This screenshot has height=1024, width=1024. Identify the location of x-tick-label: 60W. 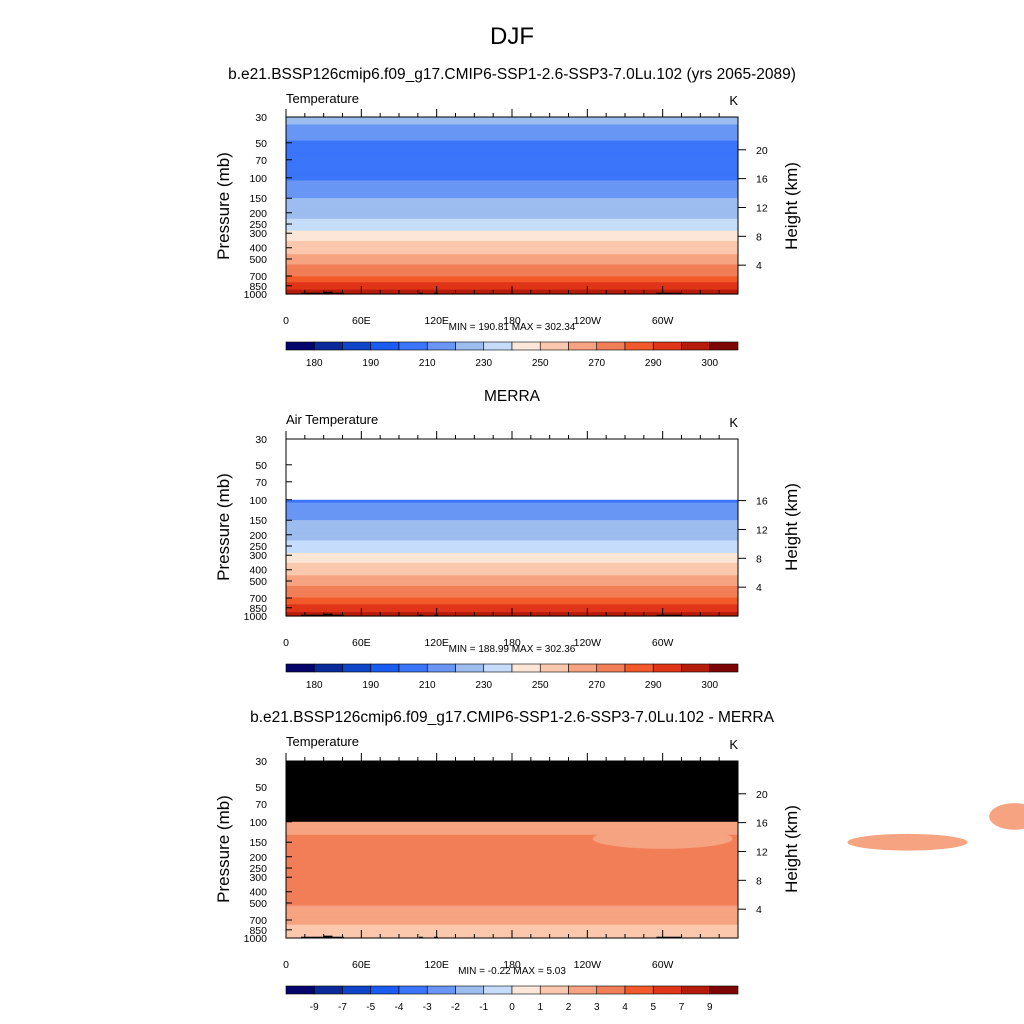
(663, 321).